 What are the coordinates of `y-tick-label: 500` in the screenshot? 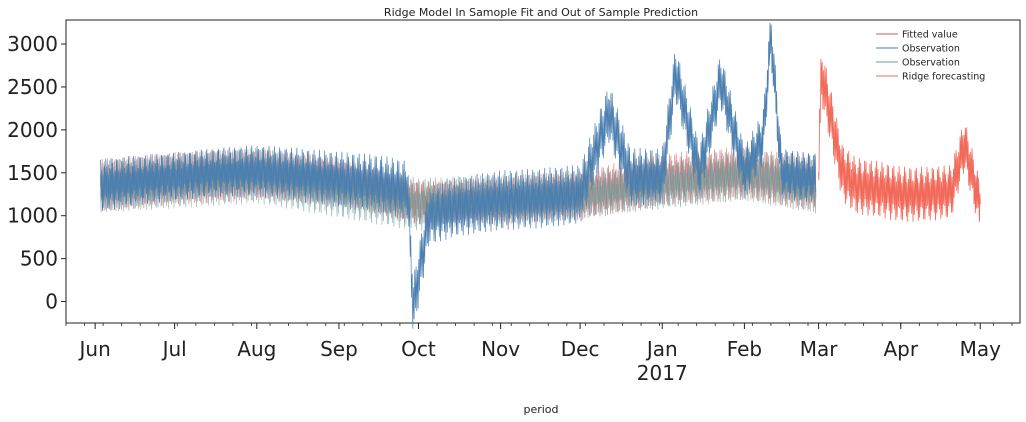 It's located at (39, 259).